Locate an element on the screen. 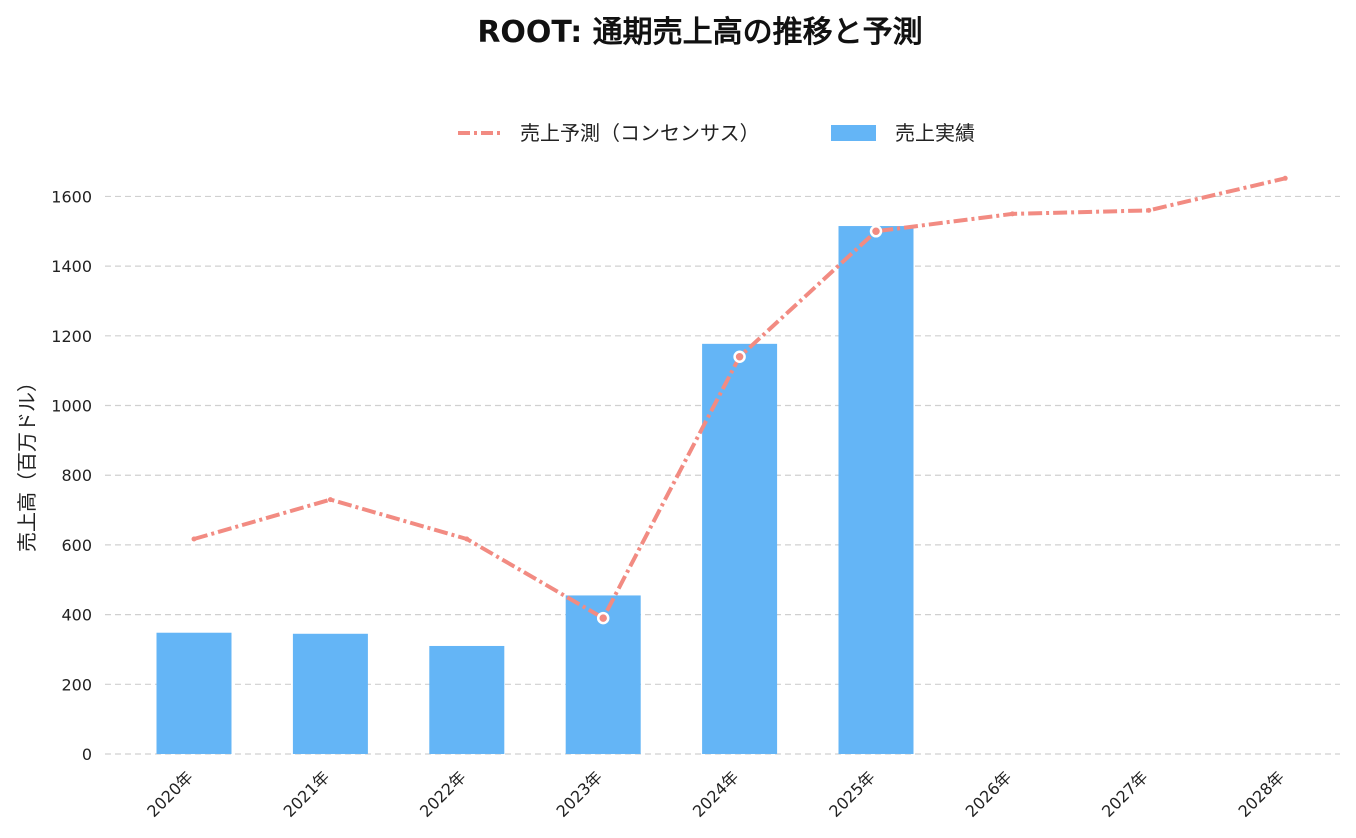  bar-2021年 is located at coordinates (330, 693).